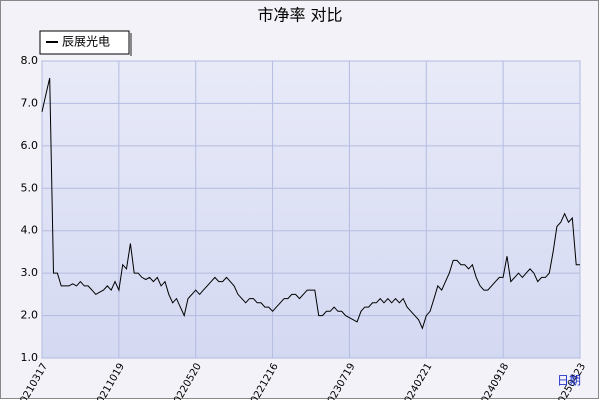 This screenshot has height=400, width=600. I want to click on y-tick-label: 4.0, so click(30, 230).